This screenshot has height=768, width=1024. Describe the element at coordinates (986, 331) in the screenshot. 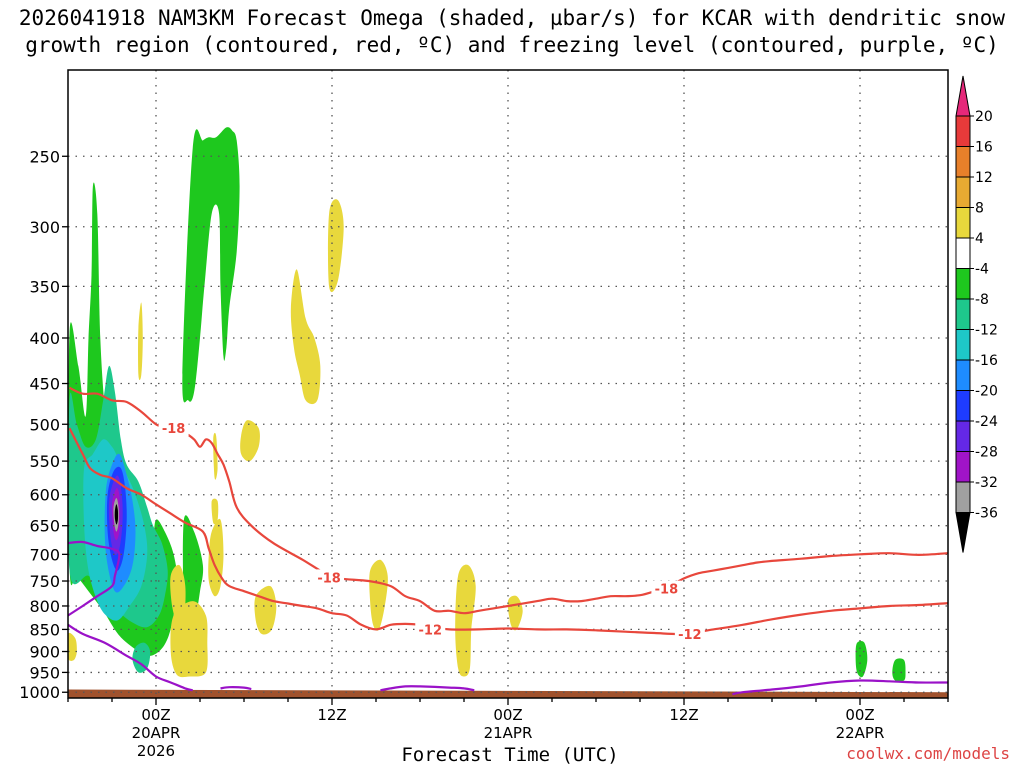

I see `colorbar-label-7: -12` at that location.